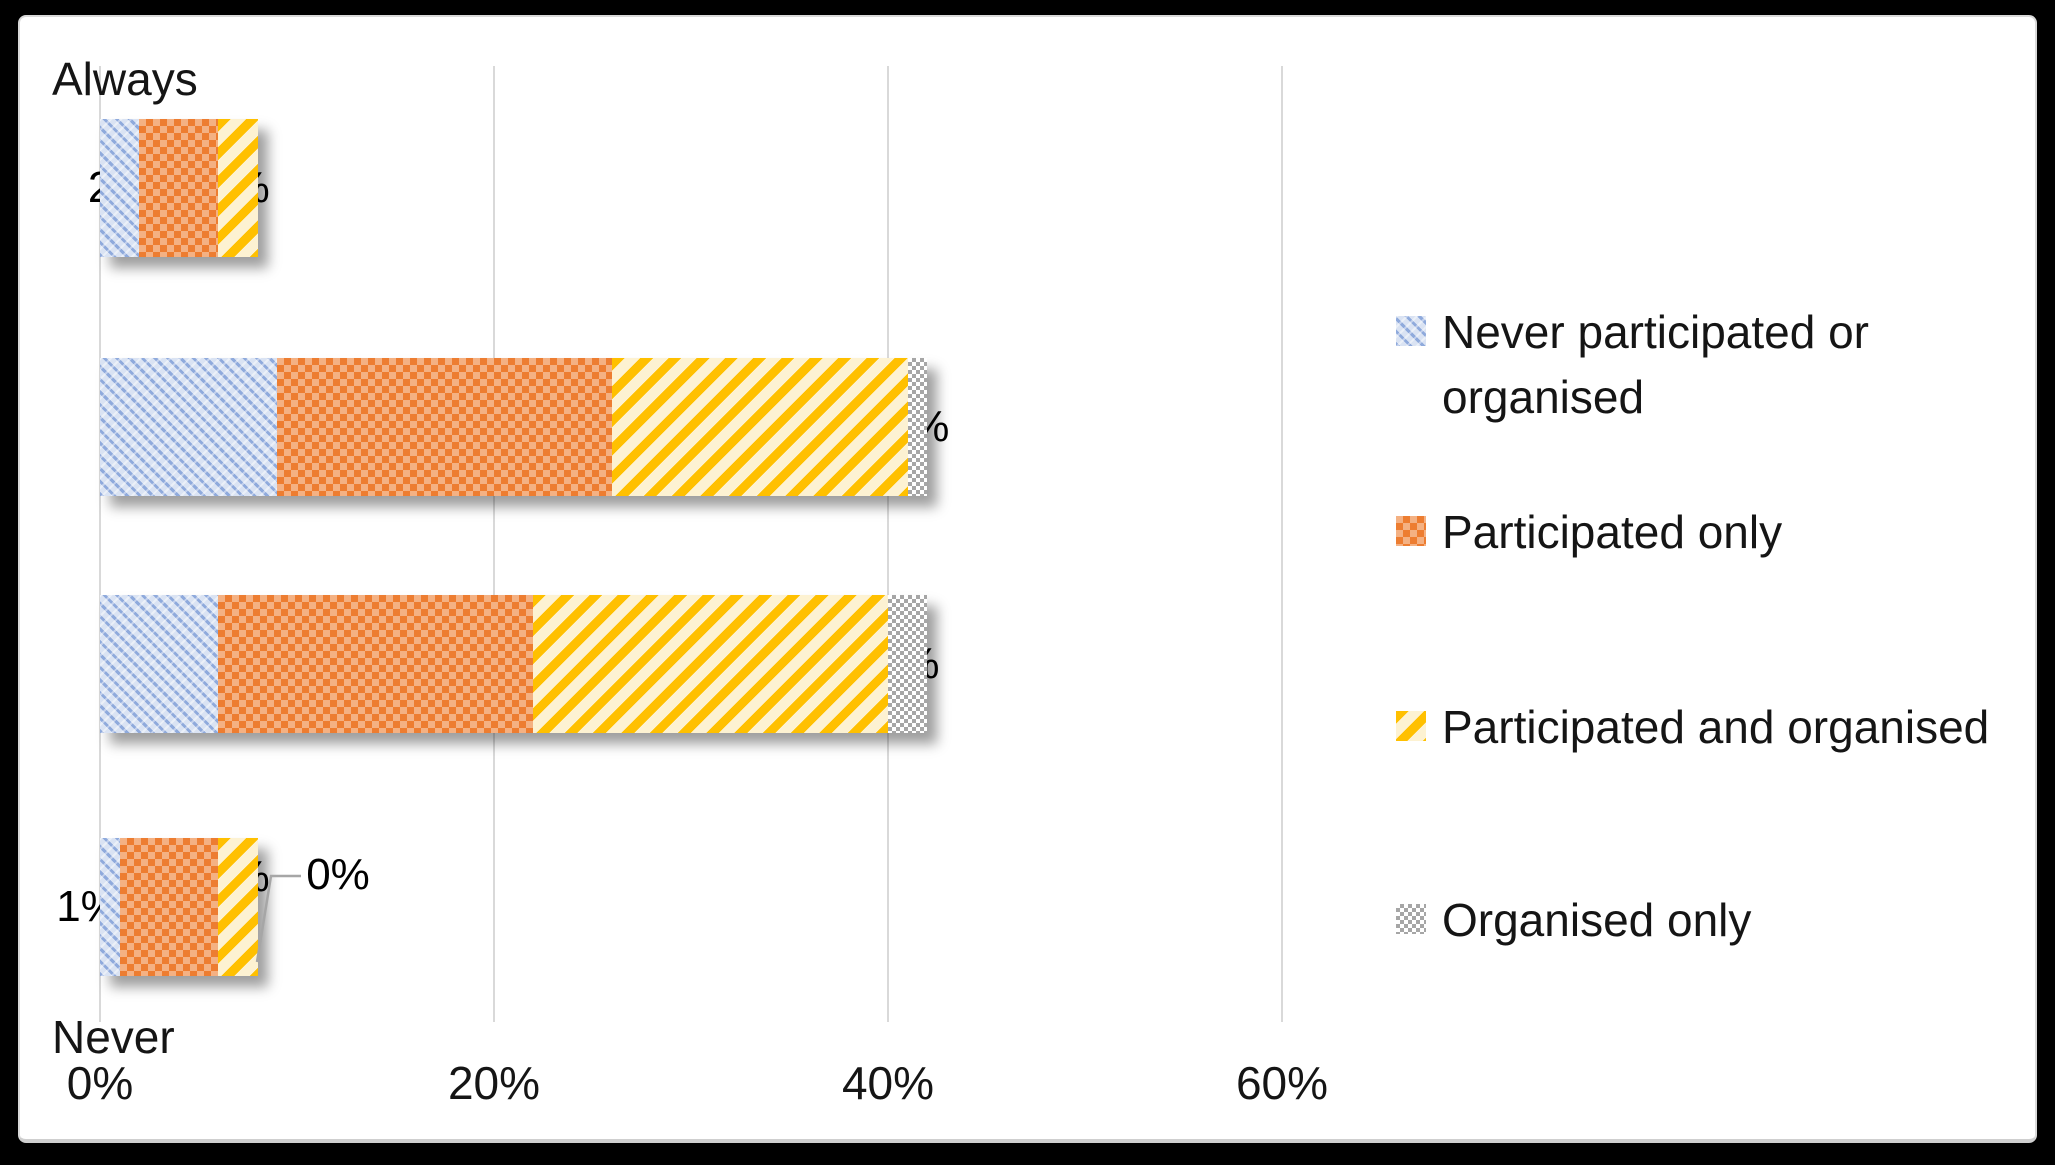 Image resolution: width=2055 pixels, height=1165 pixels. I want to click on y-axis-label-always: Always, so click(125, 79).